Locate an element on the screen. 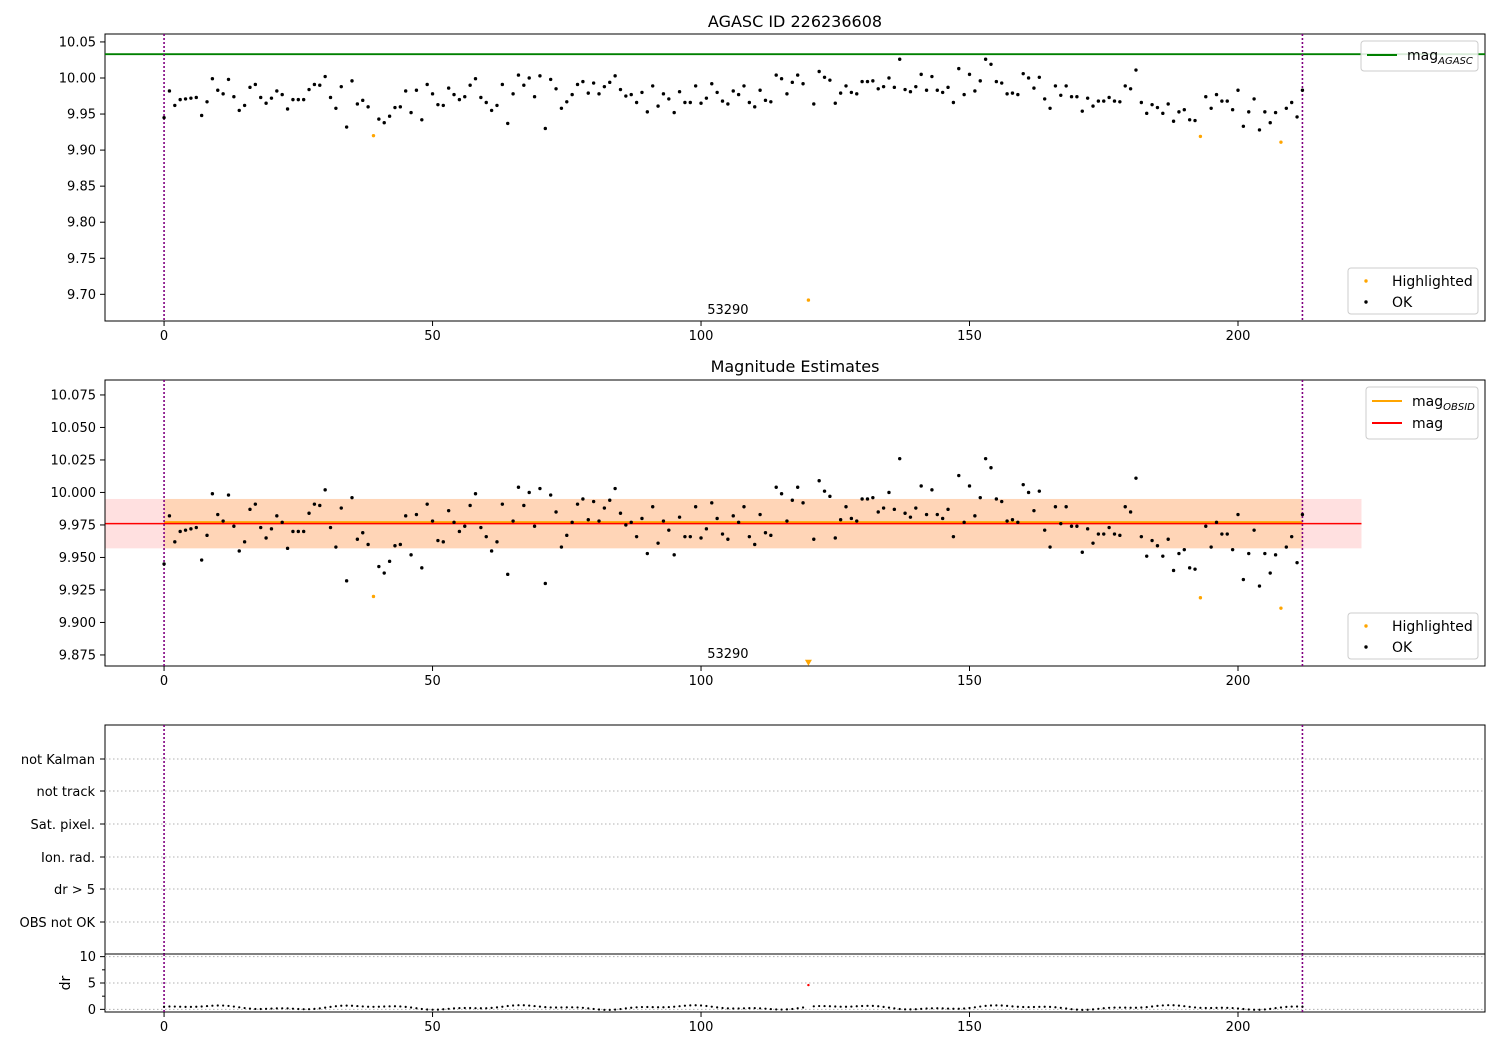 Image resolution: width=1500 pixels, height=1050 pixels. estimates-y-tick-label: 10.050 is located at coordinates (74, 428).